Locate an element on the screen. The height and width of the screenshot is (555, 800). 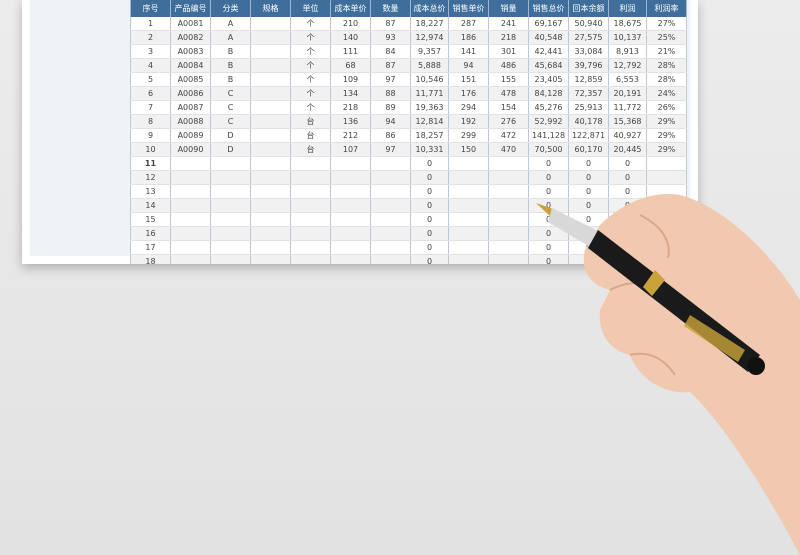
table-cell: A0089 is located at coordinates (190, 135).